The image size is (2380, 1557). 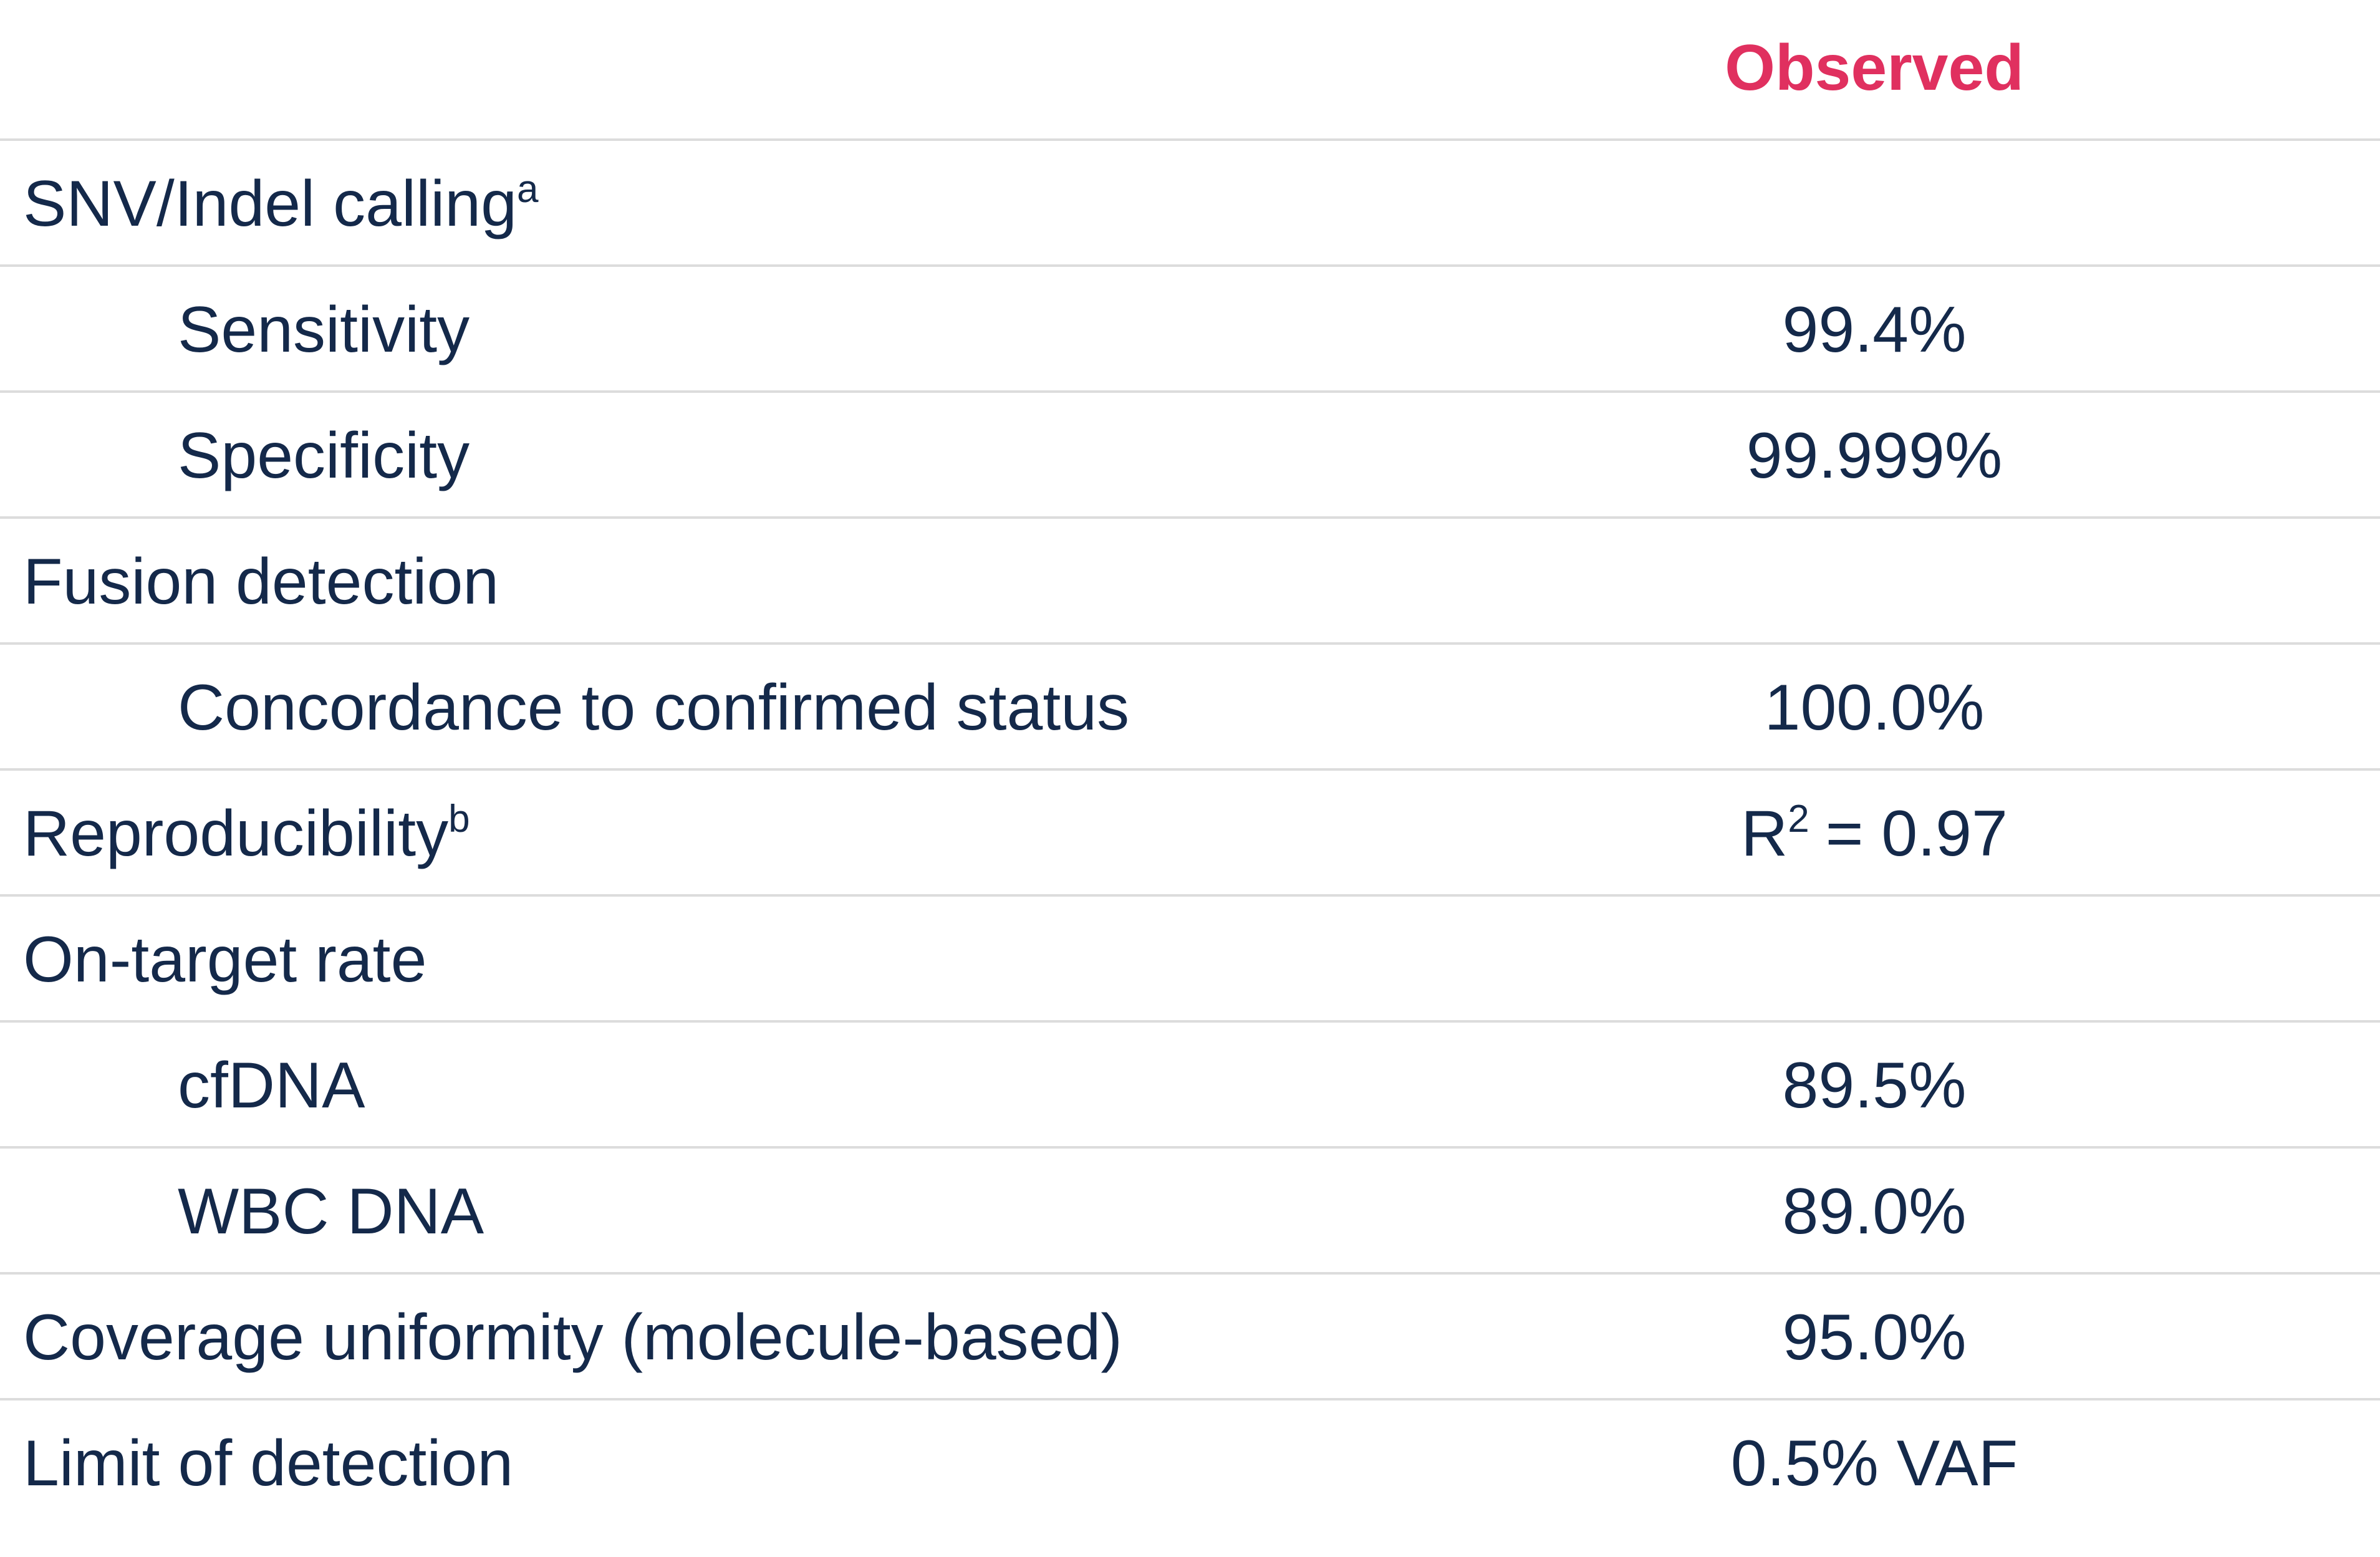 What do you see at coordinates (236, 834) in the screenshot?
I see `label-text: Reproducibility` at bounding box center [236, 834].